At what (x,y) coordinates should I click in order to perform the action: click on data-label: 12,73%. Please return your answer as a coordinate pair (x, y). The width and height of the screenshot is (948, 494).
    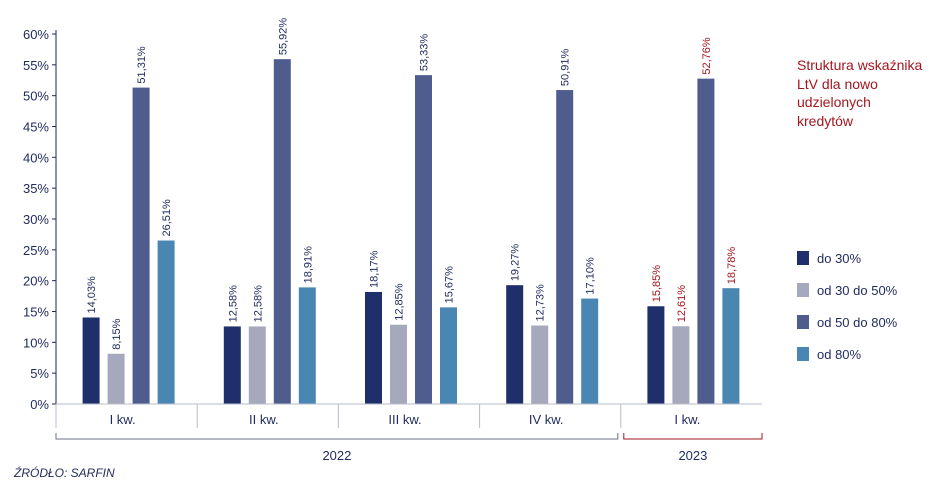
    Looking at the image, I should click on (541, 303).